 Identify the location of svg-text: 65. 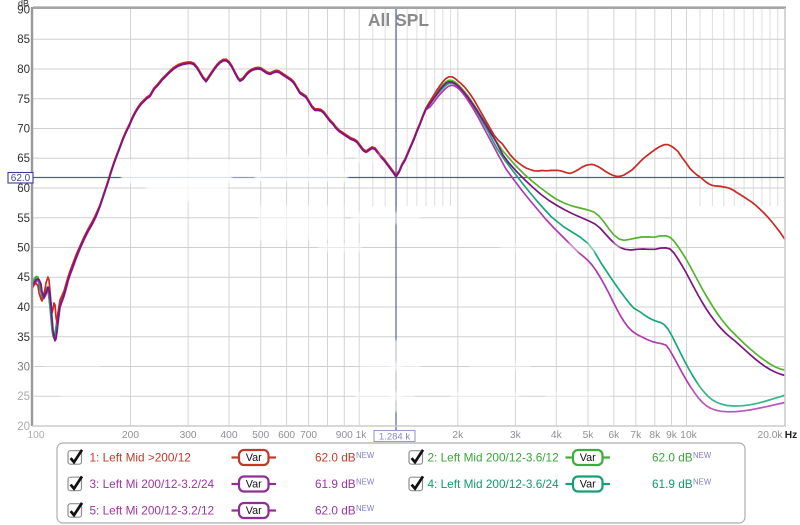
(23, 159).